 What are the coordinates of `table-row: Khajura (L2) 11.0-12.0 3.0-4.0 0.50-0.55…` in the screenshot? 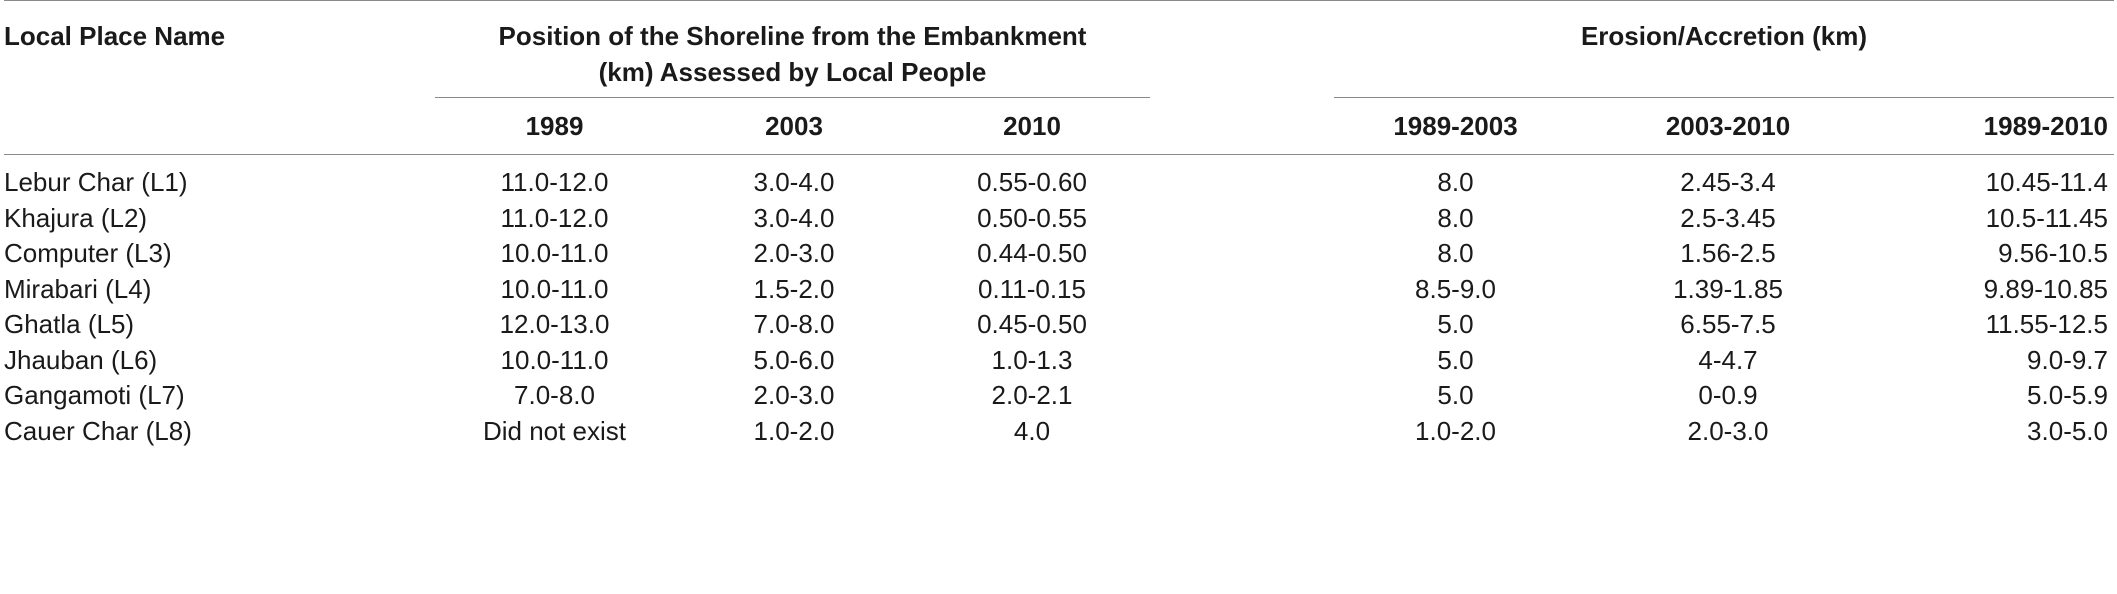 It's located at (1059, 219).